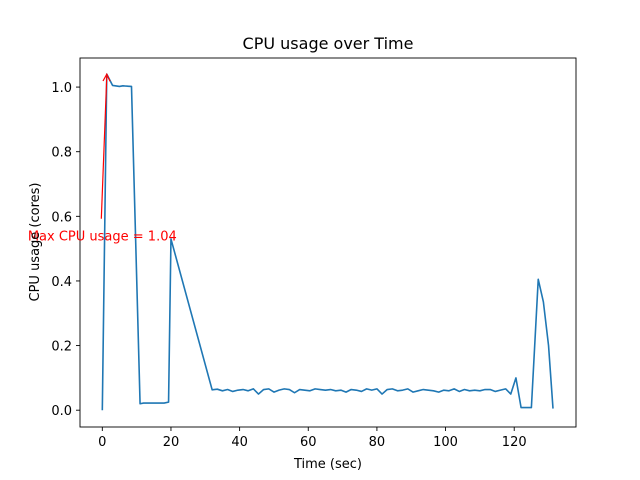  I want to click on x-tick-label: 0, so click(102, 442).